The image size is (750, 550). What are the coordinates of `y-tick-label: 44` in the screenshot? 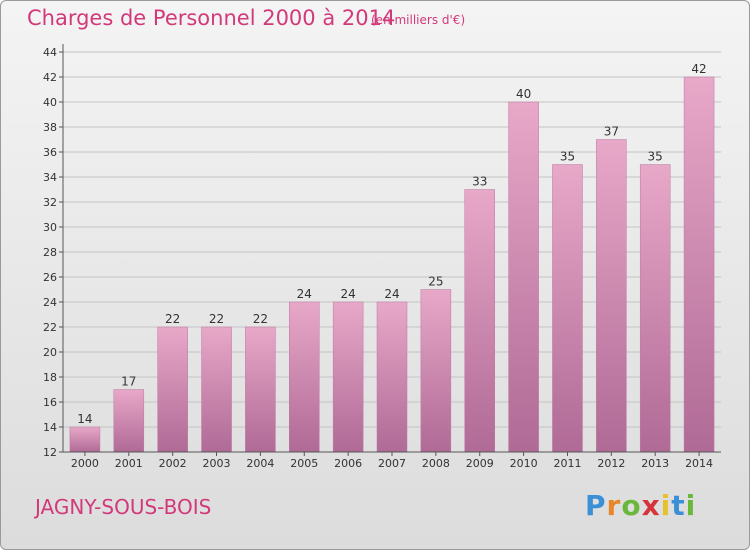 It's located at (50, 52).